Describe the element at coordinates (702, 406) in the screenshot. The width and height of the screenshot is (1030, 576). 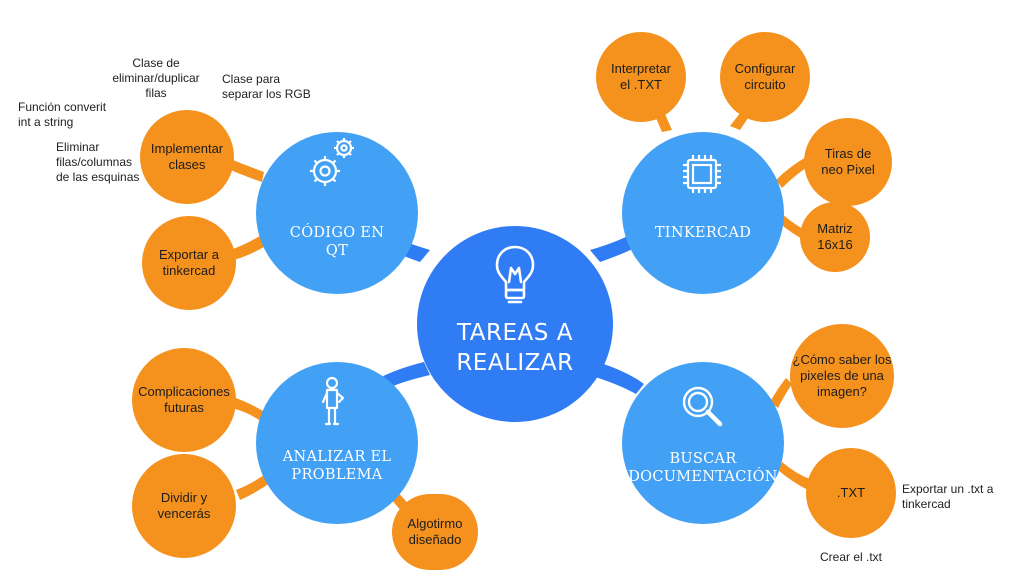
I see `magnifier-icon` at that location.